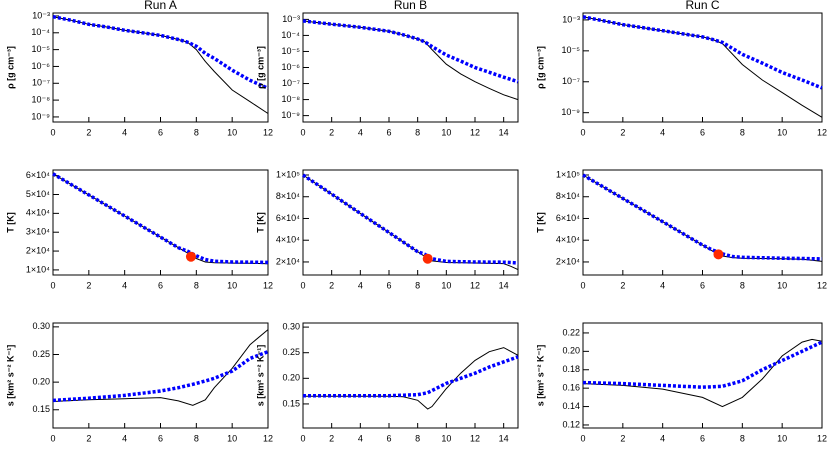 Image resolution: width=830 pixels, height=461 pixels. I want to click on y-tick-label: 8×10⁴, so click(288, 196).